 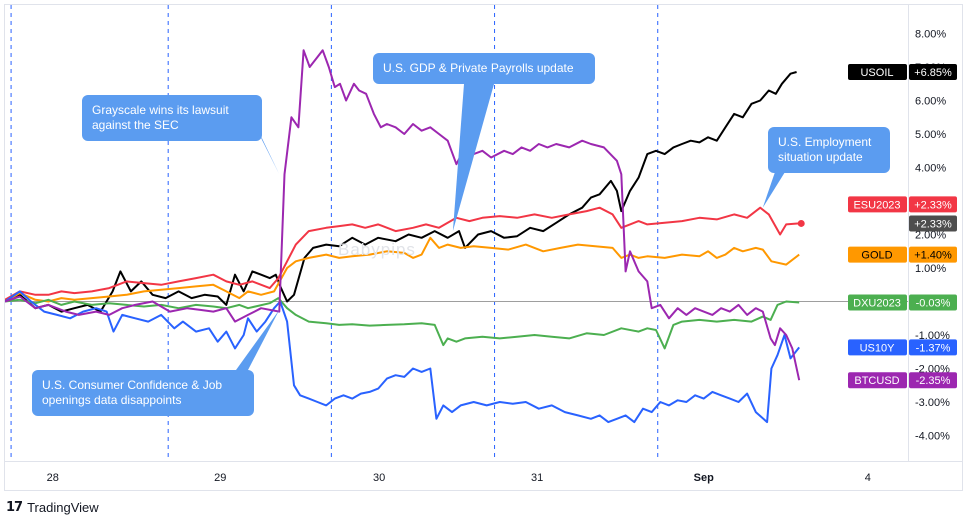 I want to click on series-name-text-0: USOIL, so click(x=876, y=73).